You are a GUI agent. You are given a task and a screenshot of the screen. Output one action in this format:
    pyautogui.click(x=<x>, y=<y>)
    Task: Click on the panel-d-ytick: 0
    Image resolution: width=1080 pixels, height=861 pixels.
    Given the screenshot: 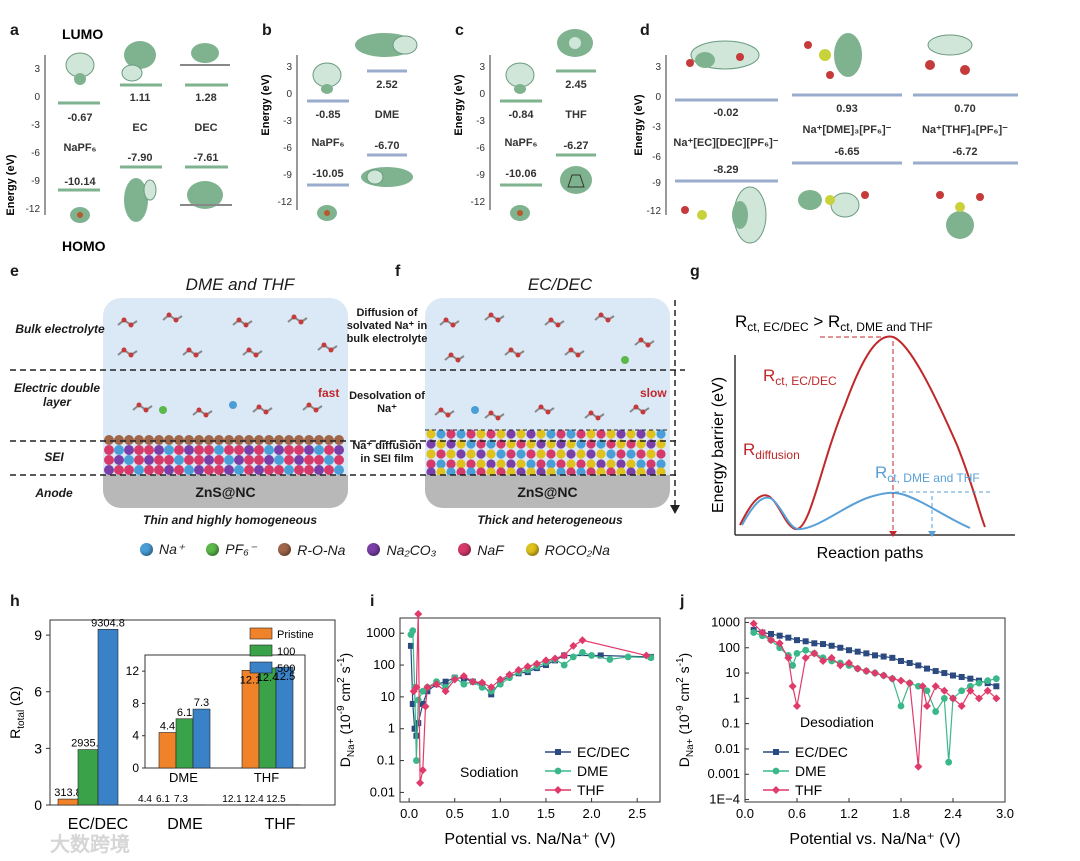 What is the action you would take?
    pyautogui.click(x=658, y=97)
    